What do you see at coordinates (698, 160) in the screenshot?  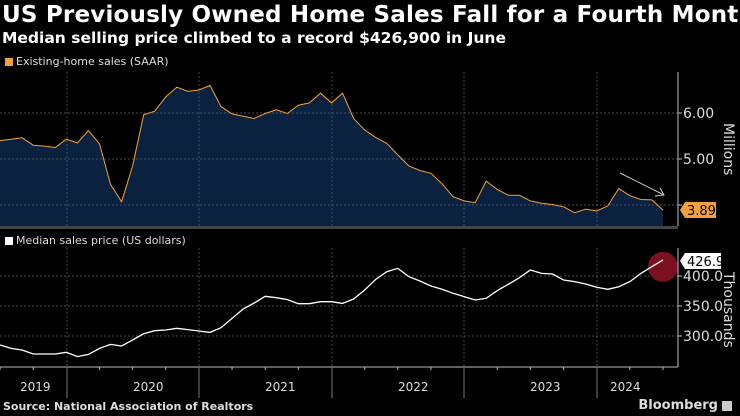 I see `sales-tick-label: 5.00` at bounding box center [698, 160].